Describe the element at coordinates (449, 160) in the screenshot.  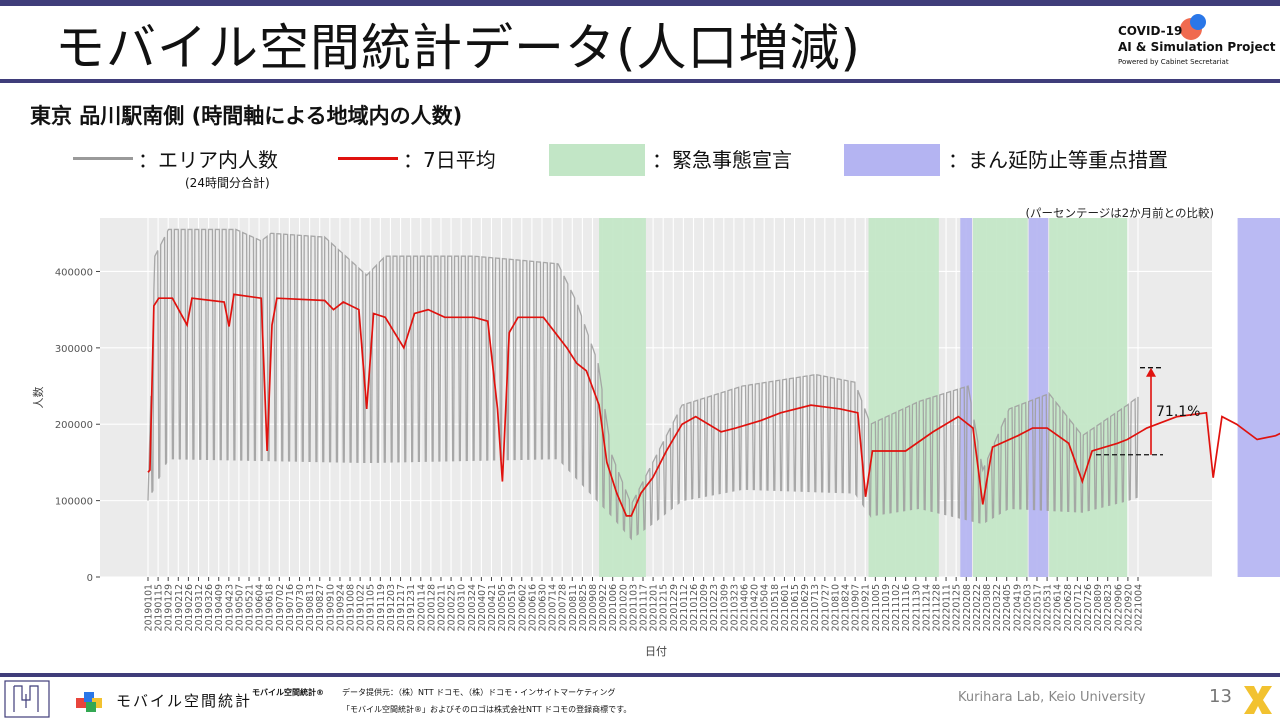
I see `legend-avg-label: ：7日平均` at that location.